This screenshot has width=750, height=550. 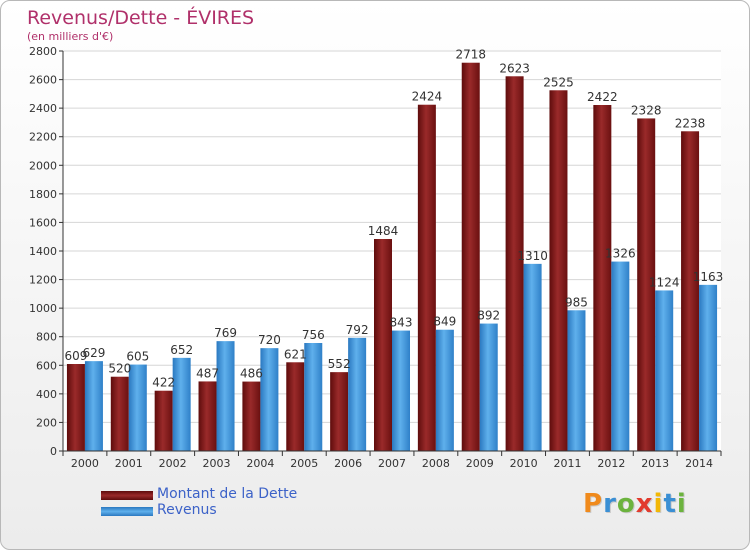 What do you see at coordinates (43, 137) in the screenshot?
I see `y-tick-label: 2200` at bounding box center [43, 137].